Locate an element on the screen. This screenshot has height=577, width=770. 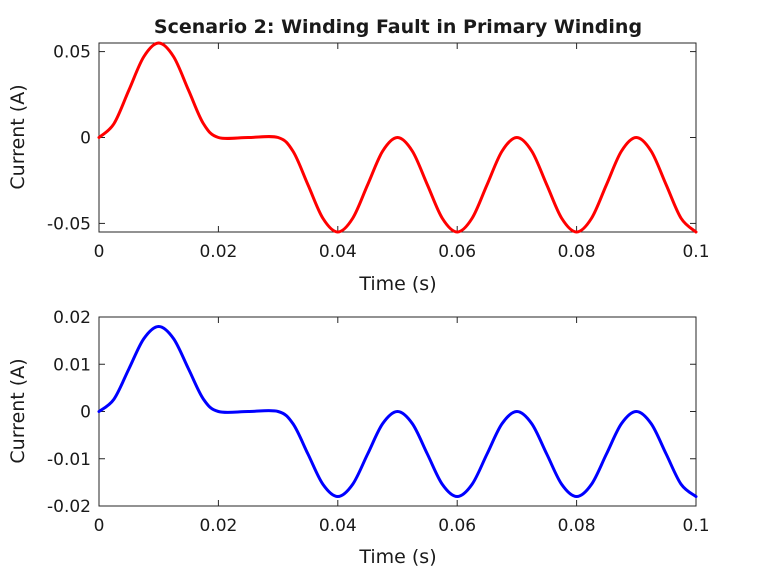
bottom-plot-x-tick-label: 0.04 is located at coordinates (338, 526).